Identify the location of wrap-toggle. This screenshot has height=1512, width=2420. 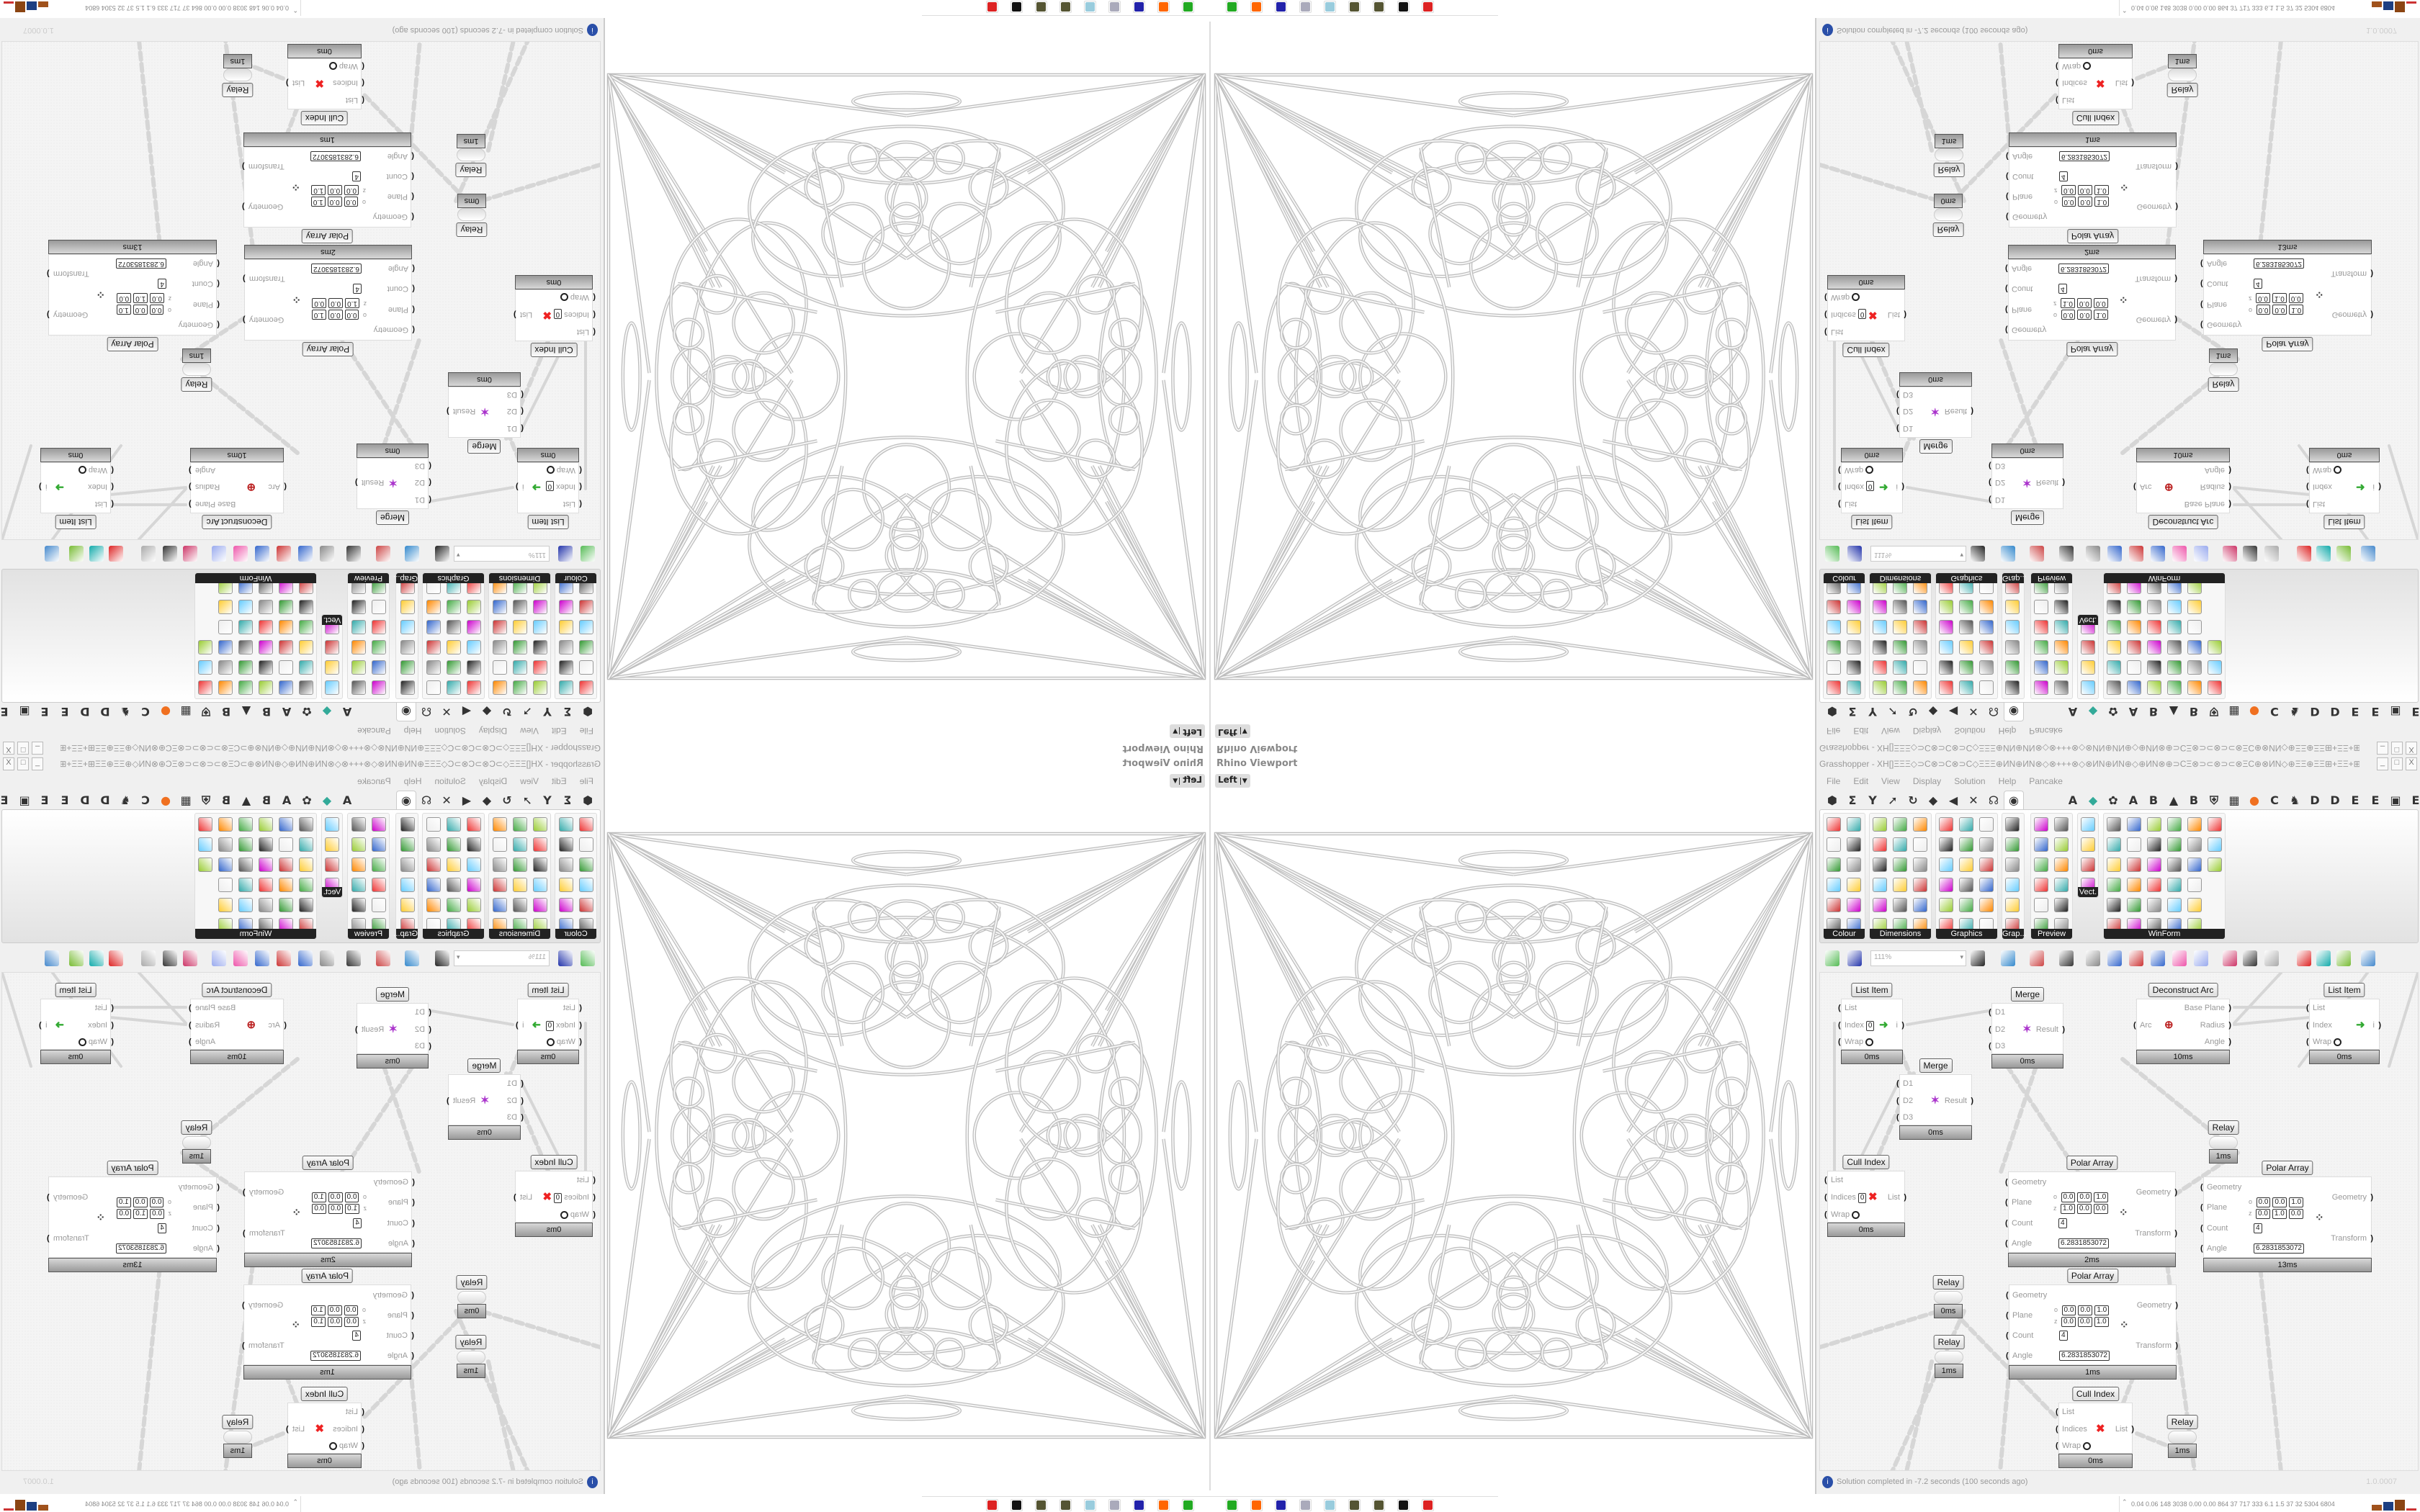
(82, 1042).